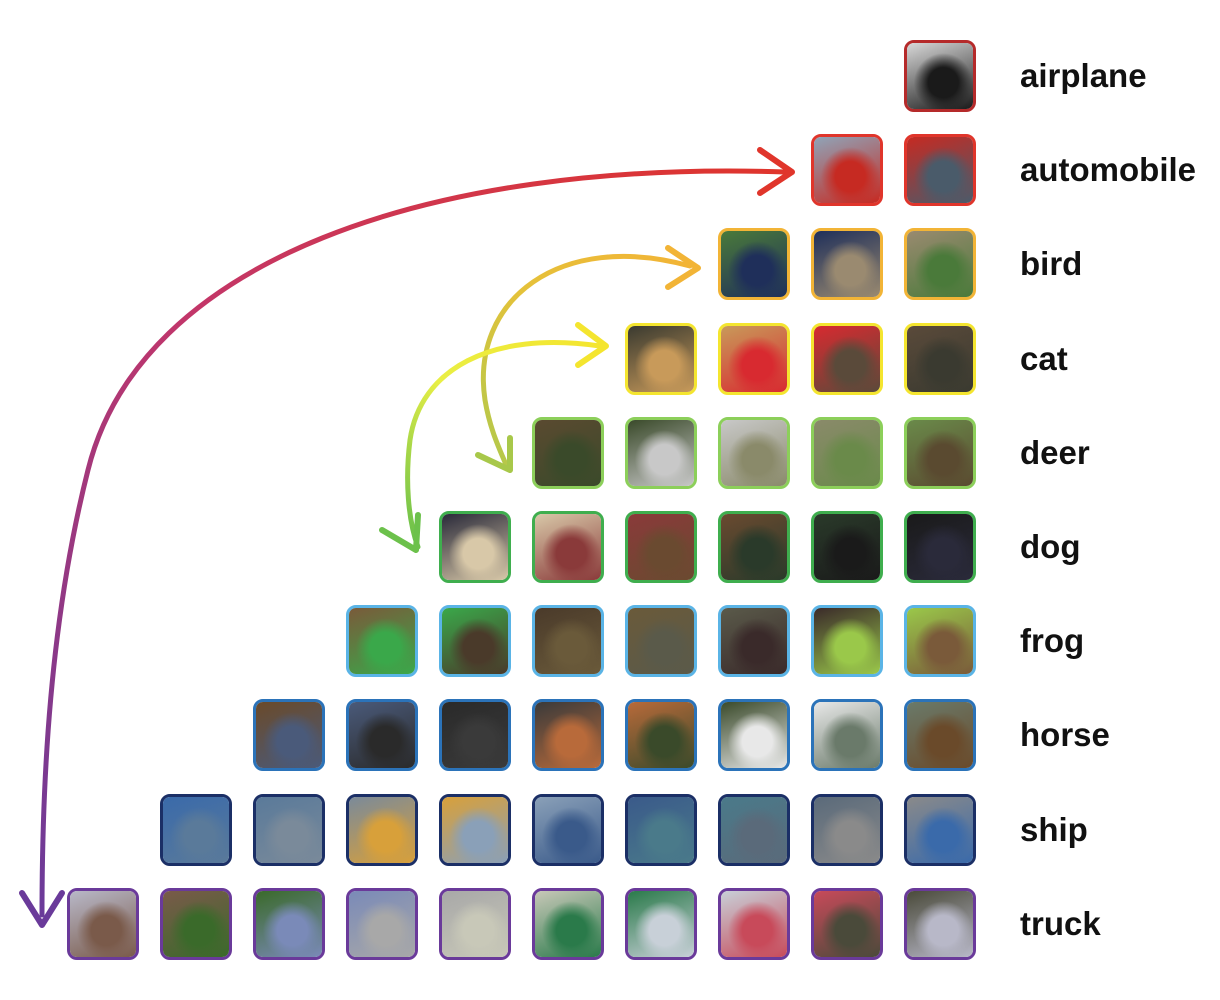  What do you see at coordinates (1052, 640) in the screenshot?
I see `class-label-frog: frog` at bounding box center [1052, 640].